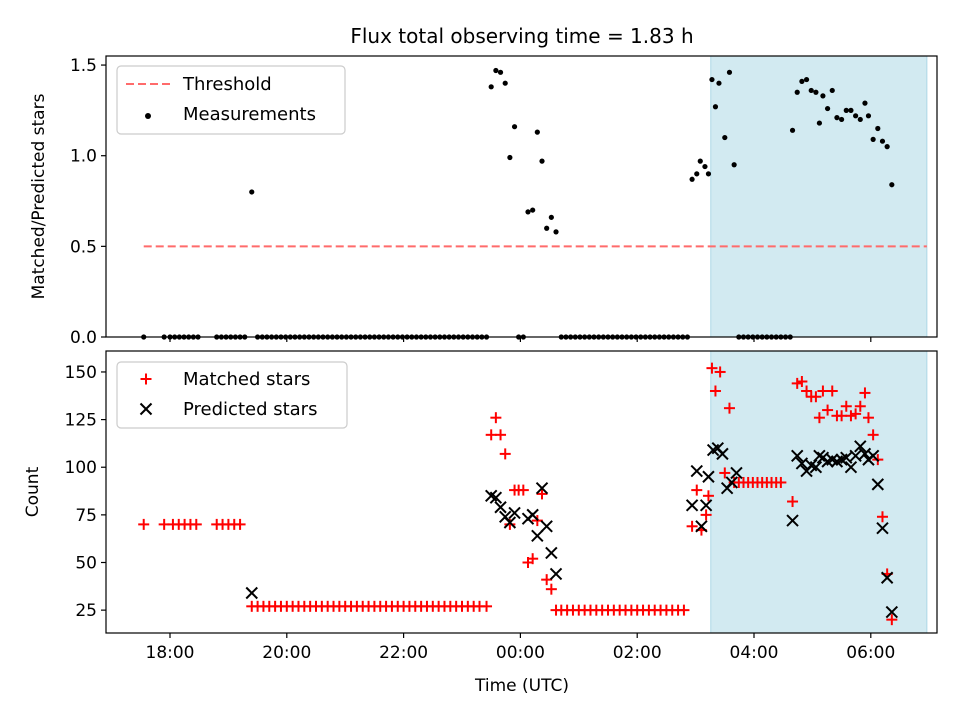  Describe the element at coordinates (250, 409) in the screenshot. I see `legend-predicted-label: Predicted stars` at that location.